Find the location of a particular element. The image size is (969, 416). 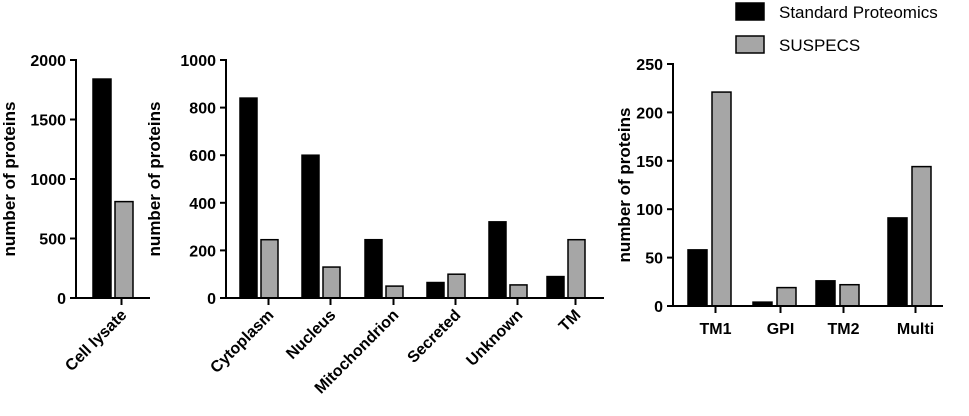

y-tick-label: 800 is located at coordinates (202, 109).